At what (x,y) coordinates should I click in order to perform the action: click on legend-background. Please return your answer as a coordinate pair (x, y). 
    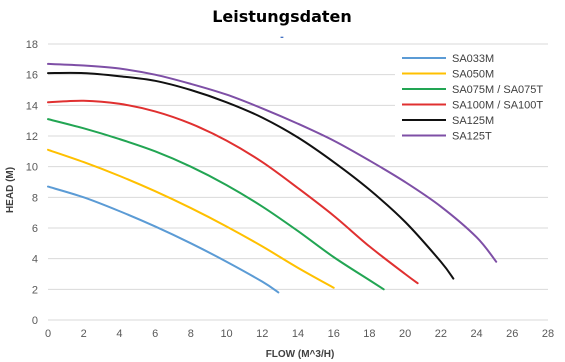
    Looking at the image, I should click on (474, 98).